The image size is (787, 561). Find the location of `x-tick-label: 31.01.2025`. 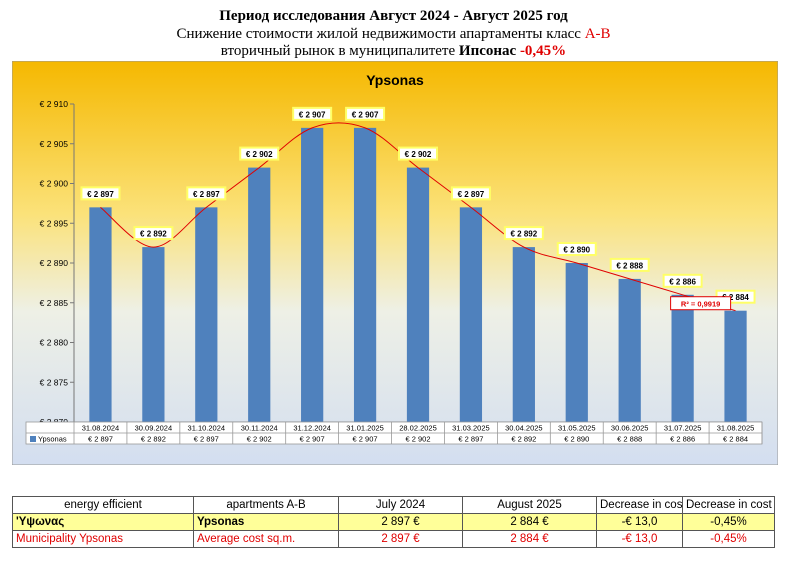

x-tick-label: 31.01.2025 is located at coordinates (365, 428).